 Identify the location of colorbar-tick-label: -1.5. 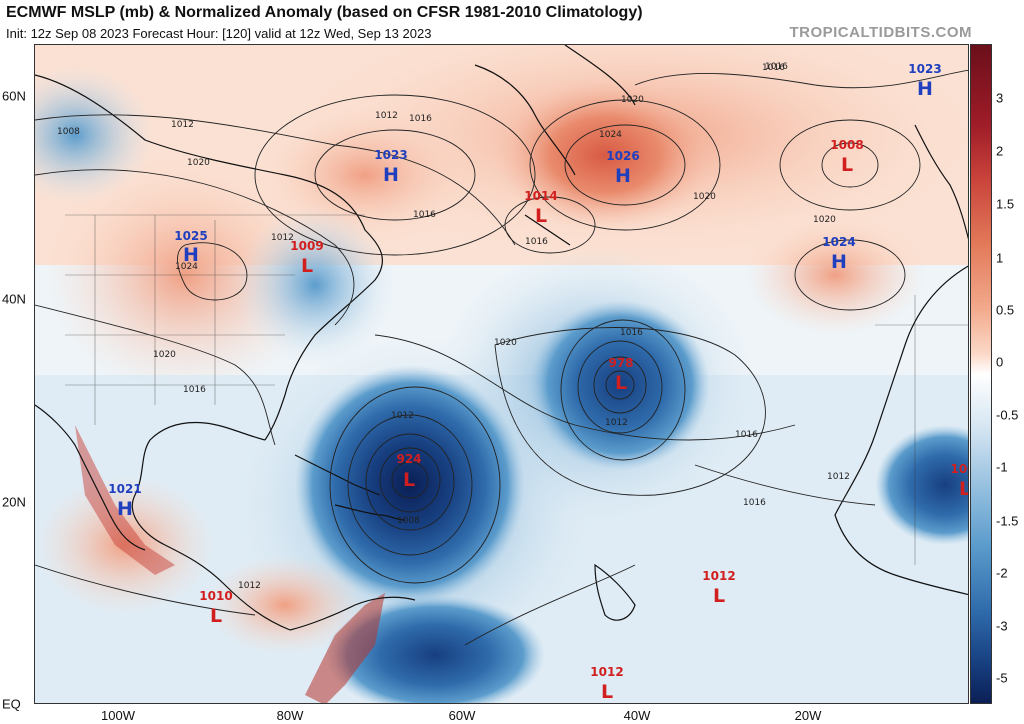
(1007, 521).